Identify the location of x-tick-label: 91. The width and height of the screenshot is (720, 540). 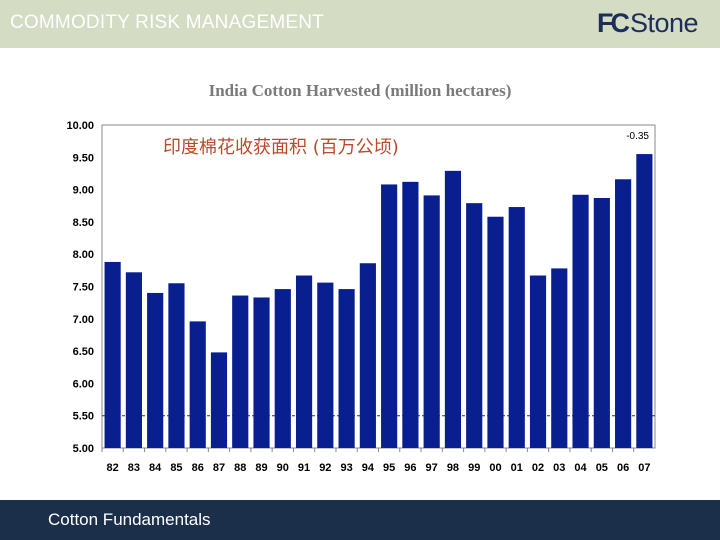
(304, 468).